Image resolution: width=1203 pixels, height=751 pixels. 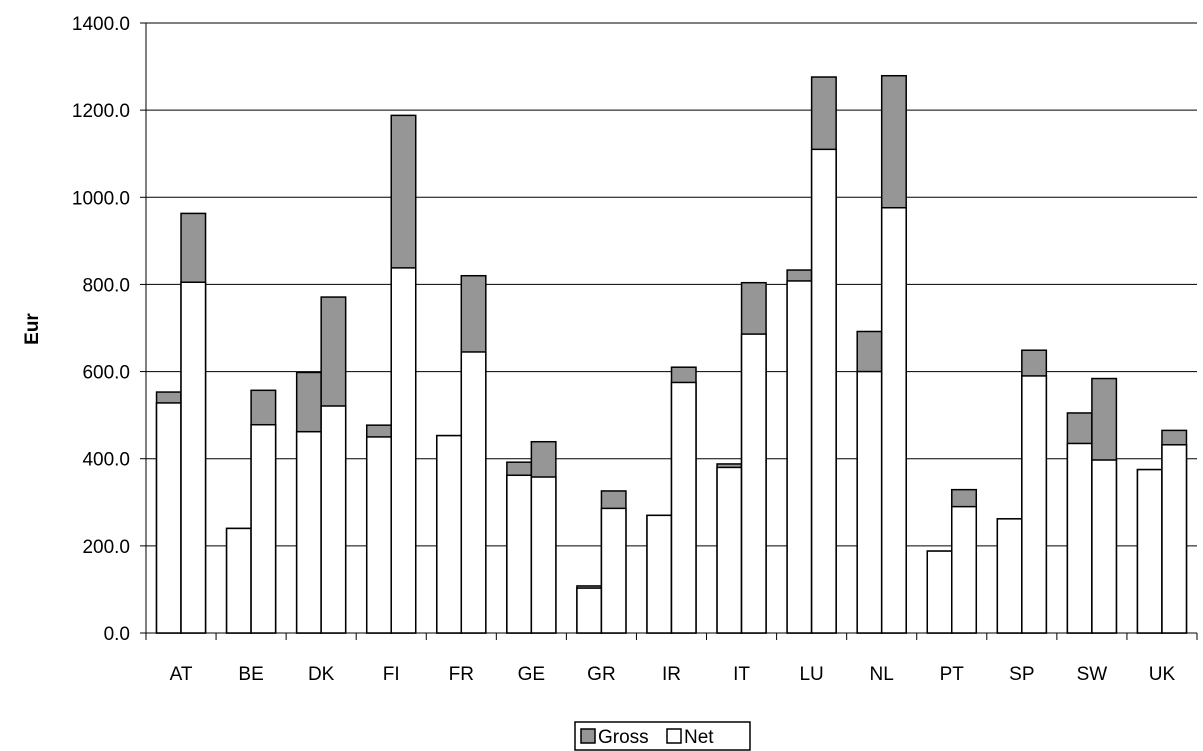 I want to click on y-tick-label: 1000.0, so click(x=101, y=198).